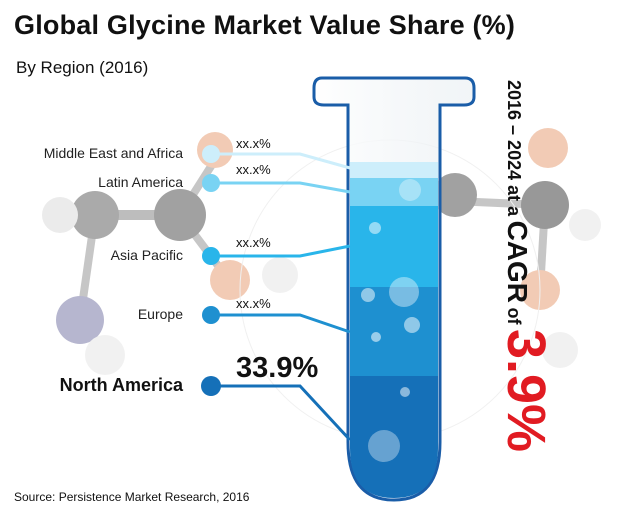 The width and height of the screenshot is (620, 521). I want to click on cagr-annotation: 2016 – 2024 at a CAGR of 3.9%, so click(530, 280).